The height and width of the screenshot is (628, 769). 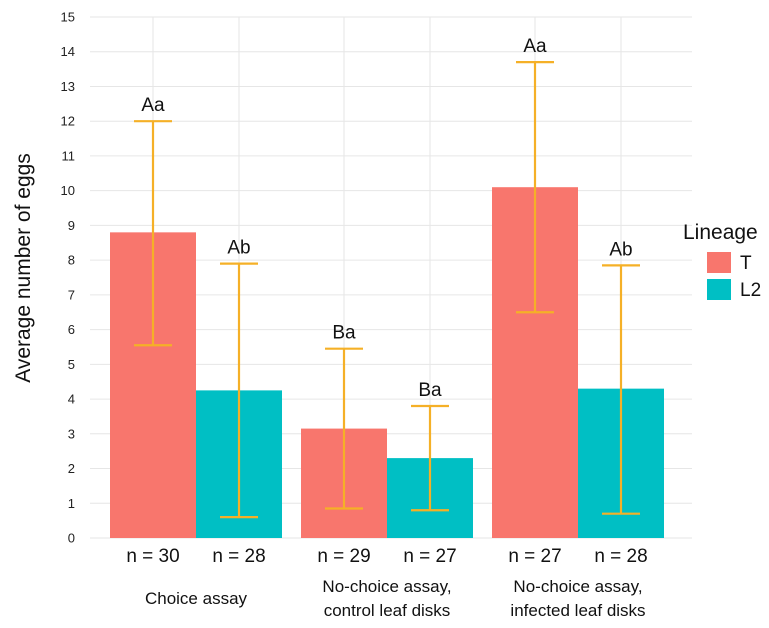 What do you see at coordinates (69, 155) in the screenshot?
I see `y-tick-label: 11` at bounding box center [69, 155].